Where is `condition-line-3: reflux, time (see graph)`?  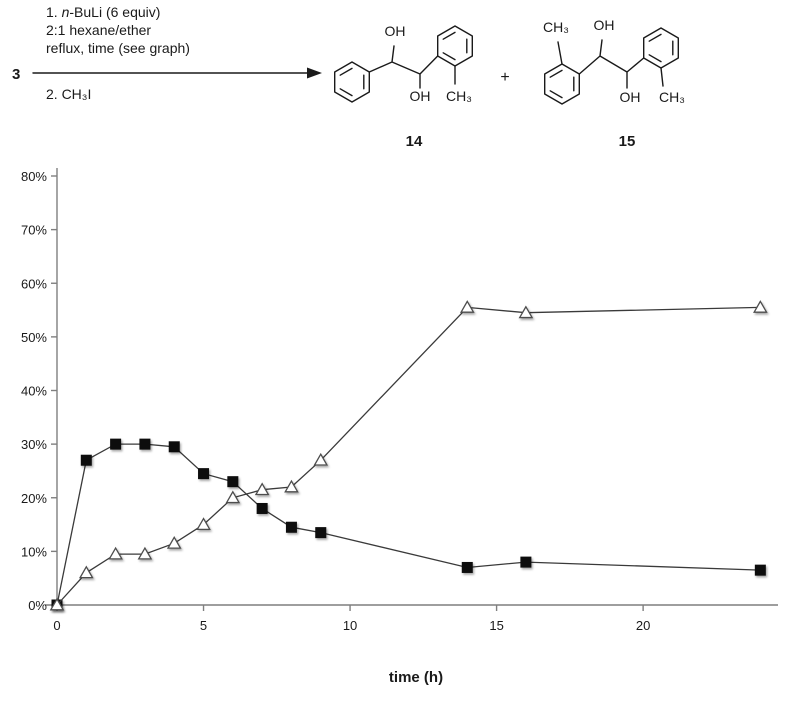 condition-line-3: reflux, time (see graph) is located at coordinates (118, 48).